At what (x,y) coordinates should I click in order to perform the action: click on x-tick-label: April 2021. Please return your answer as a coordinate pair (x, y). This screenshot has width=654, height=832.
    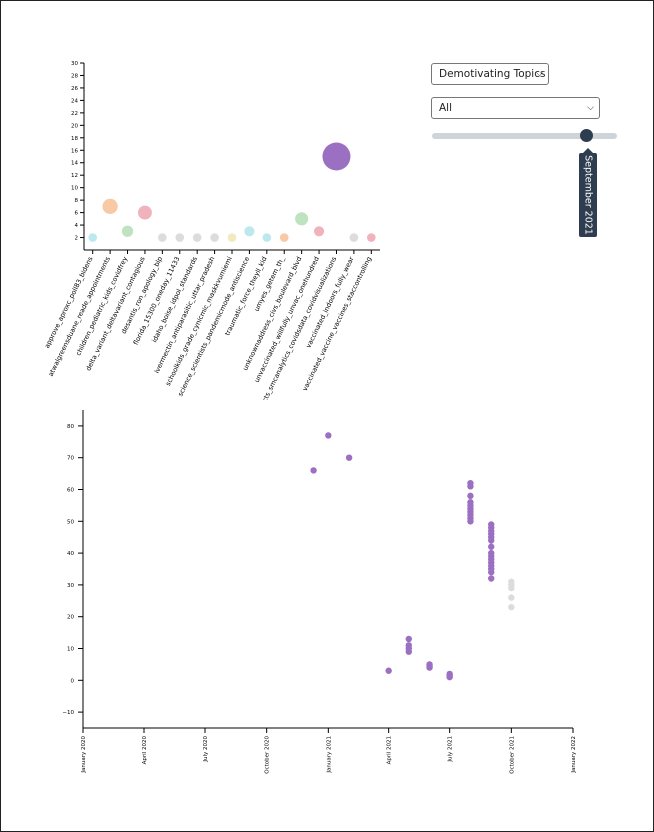
    Looking at the image, I should click on (390, 750).